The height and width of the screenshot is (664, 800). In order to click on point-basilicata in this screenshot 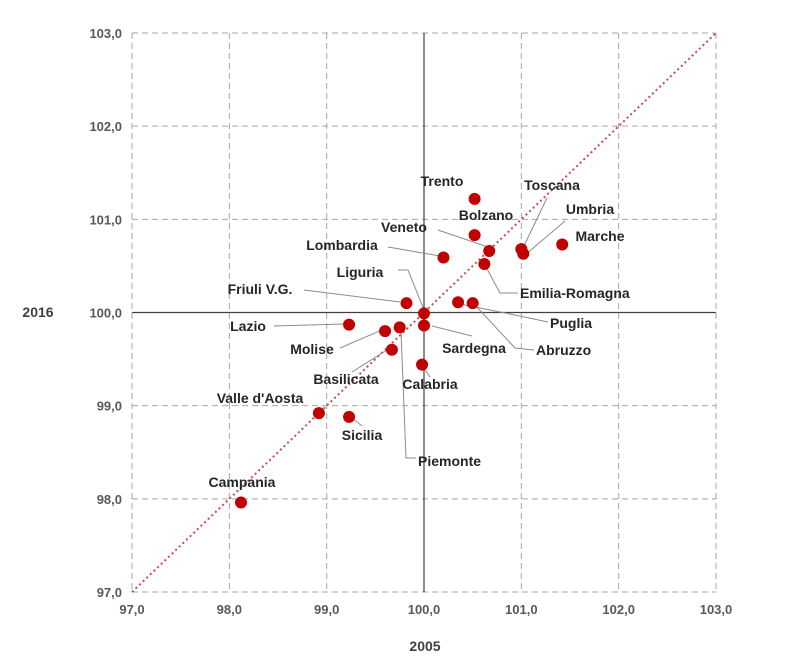, I will do `click(391, 349)`.